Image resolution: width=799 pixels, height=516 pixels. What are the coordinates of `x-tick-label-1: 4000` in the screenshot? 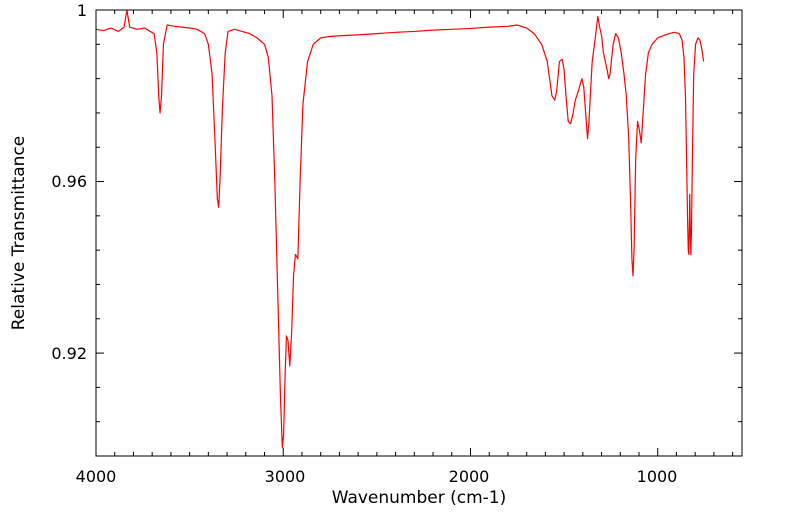 It's located at (96, 476).